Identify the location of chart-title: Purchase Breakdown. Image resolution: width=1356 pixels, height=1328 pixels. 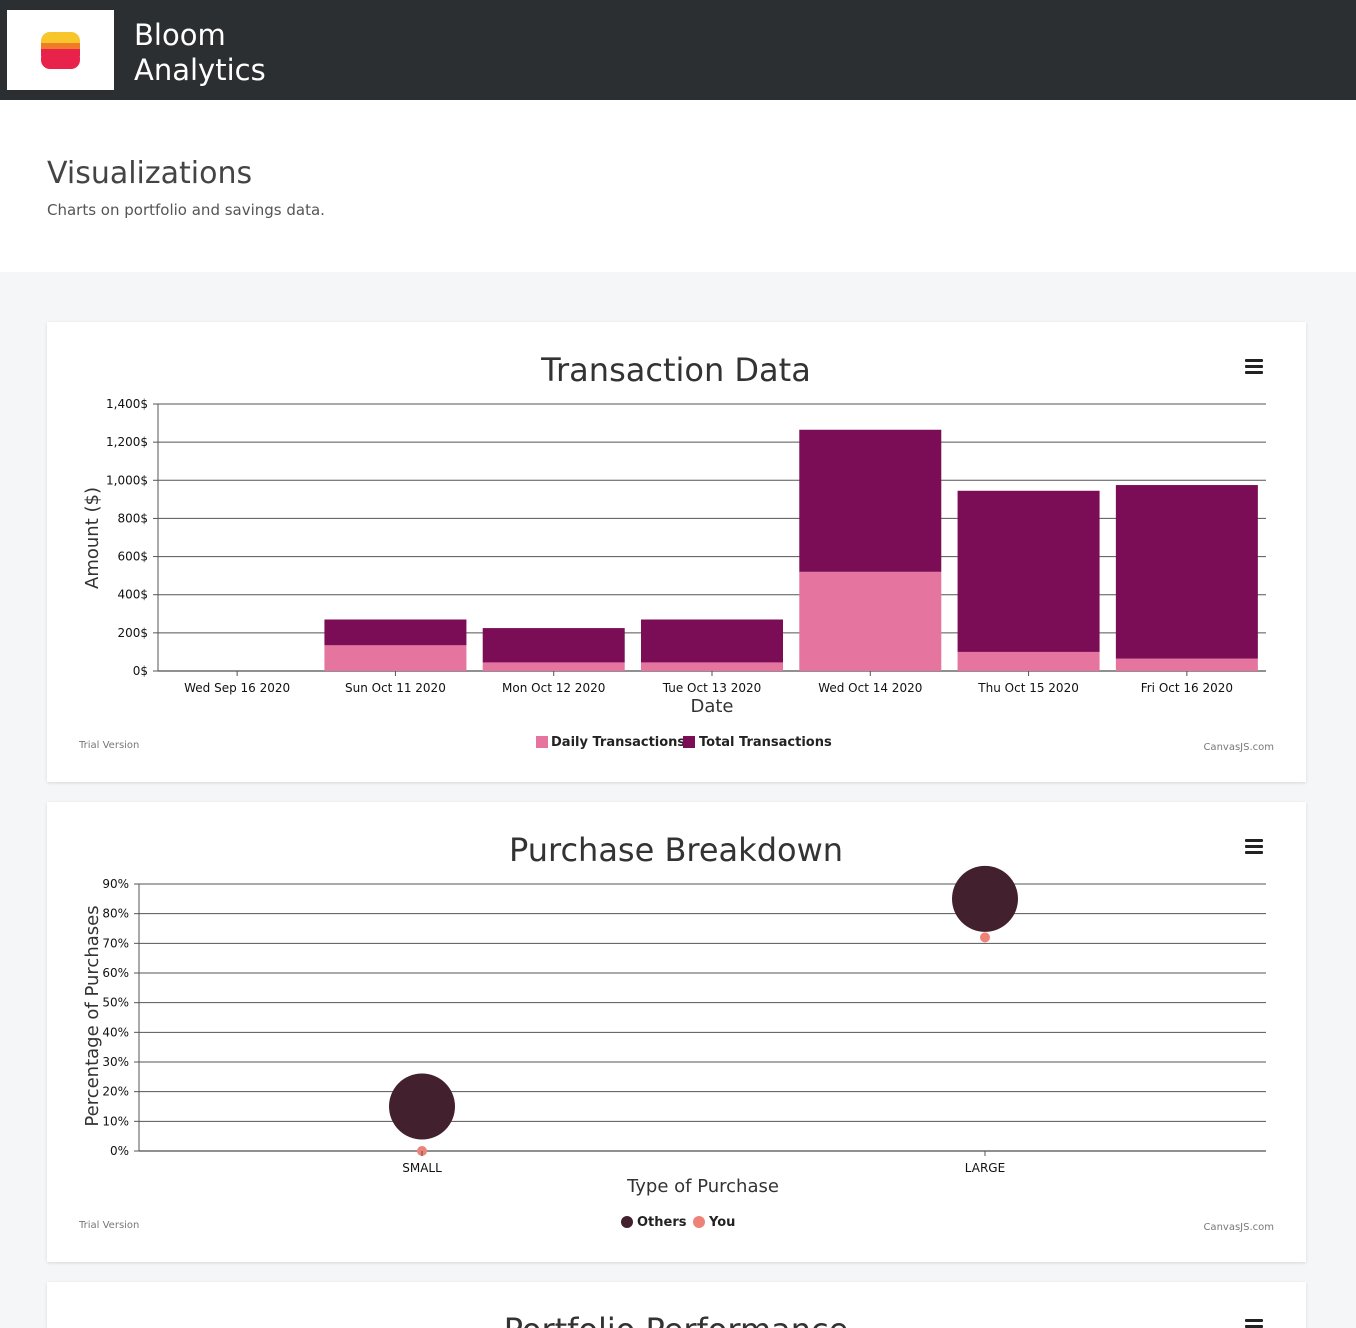
(676, 850).